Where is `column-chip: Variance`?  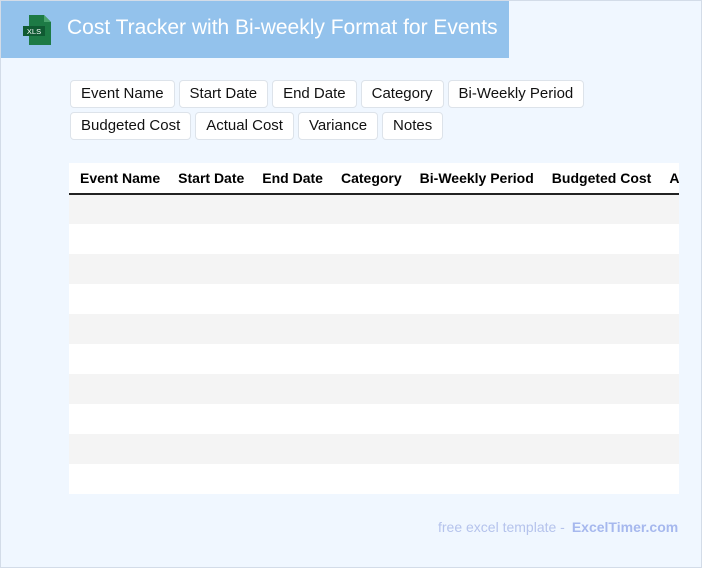 column-chip: Variance is located at coordinates (338, 126).